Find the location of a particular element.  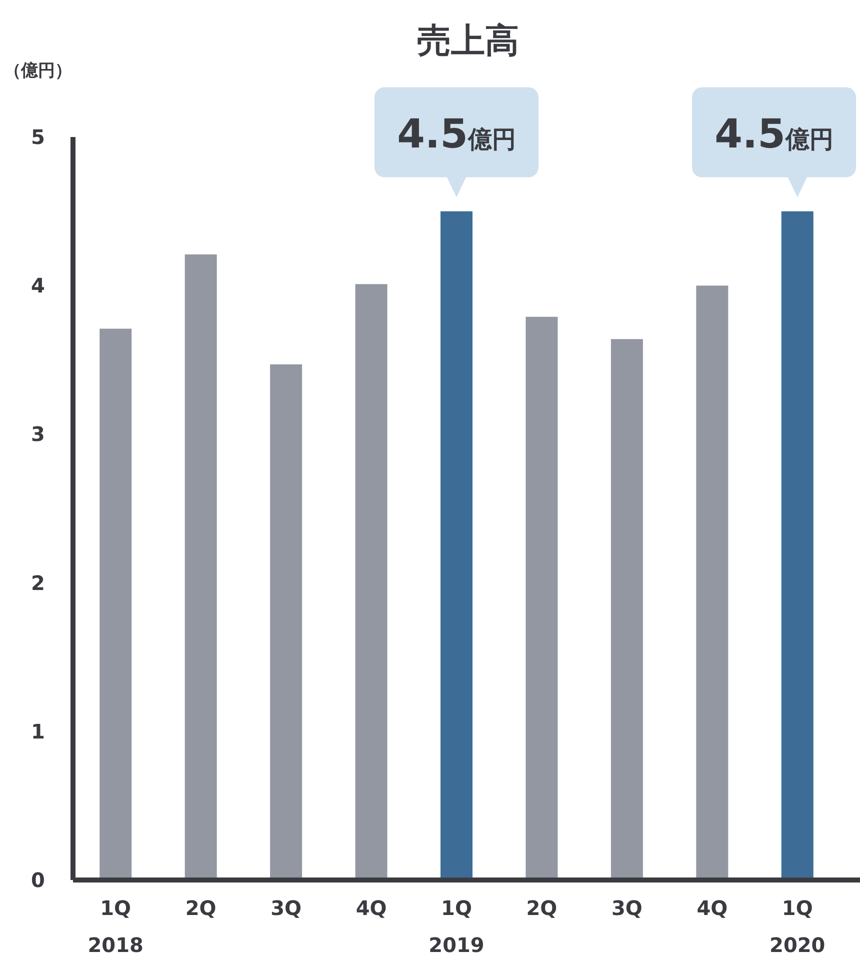

x-tick-label: 1Q 2018 is located at coordinates (116, 925).